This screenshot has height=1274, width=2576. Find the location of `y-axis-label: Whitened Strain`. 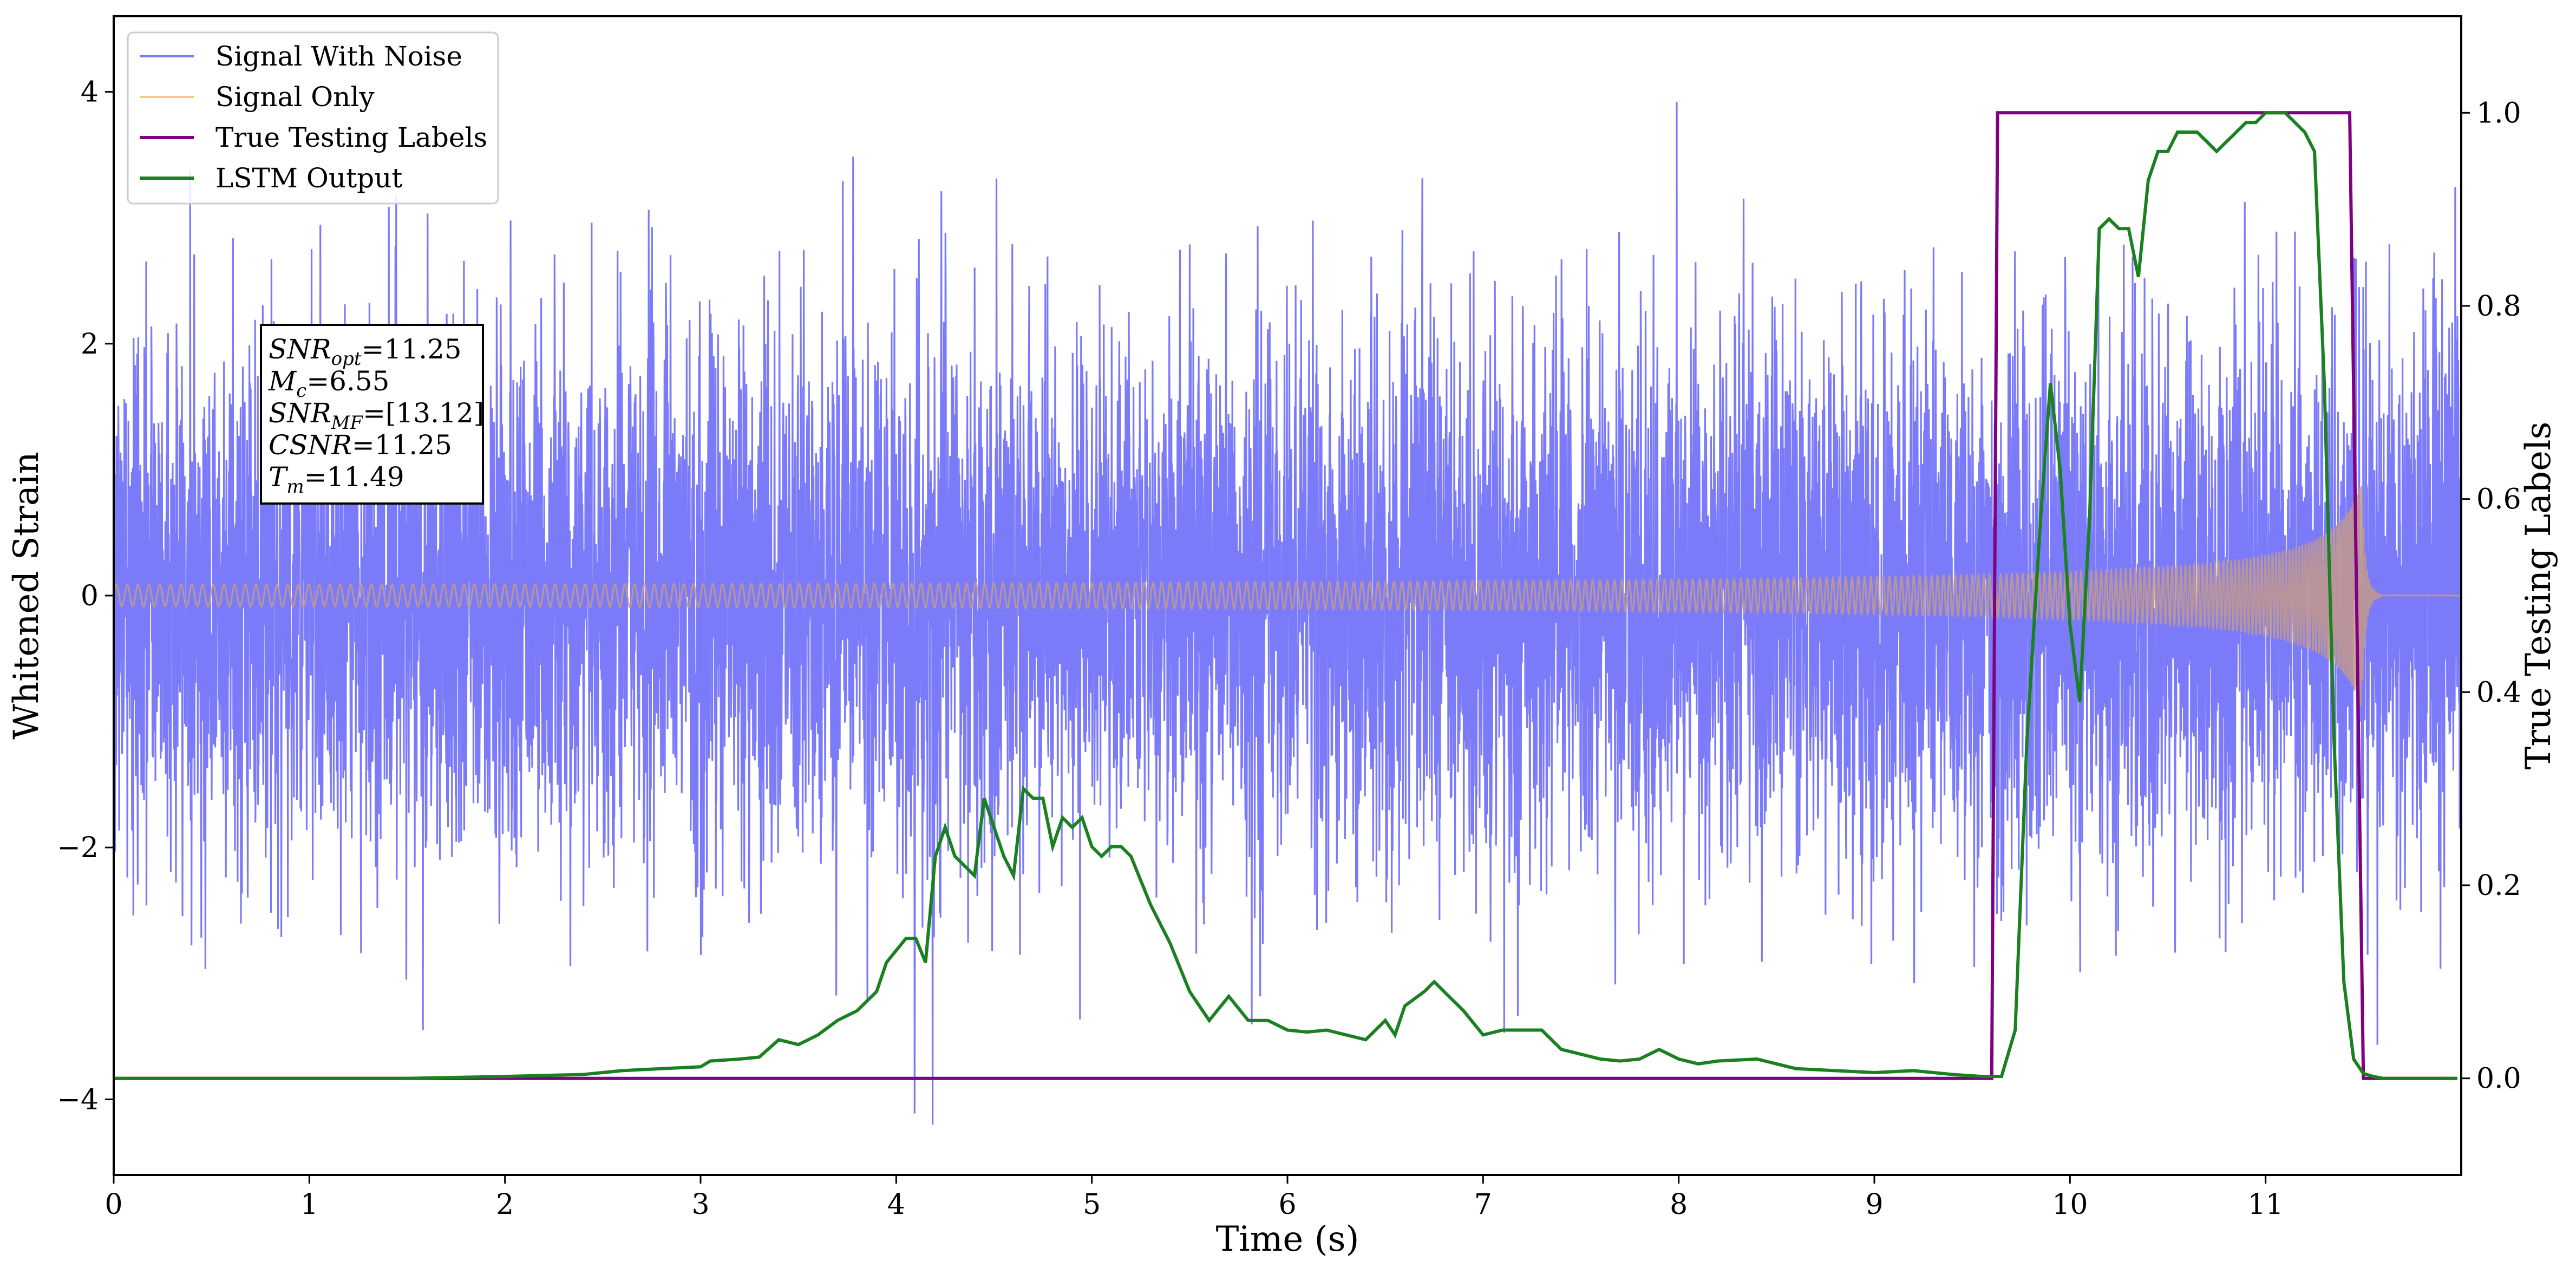

y-axis-label: Whitened Strain is located at coordinates (27, 595).